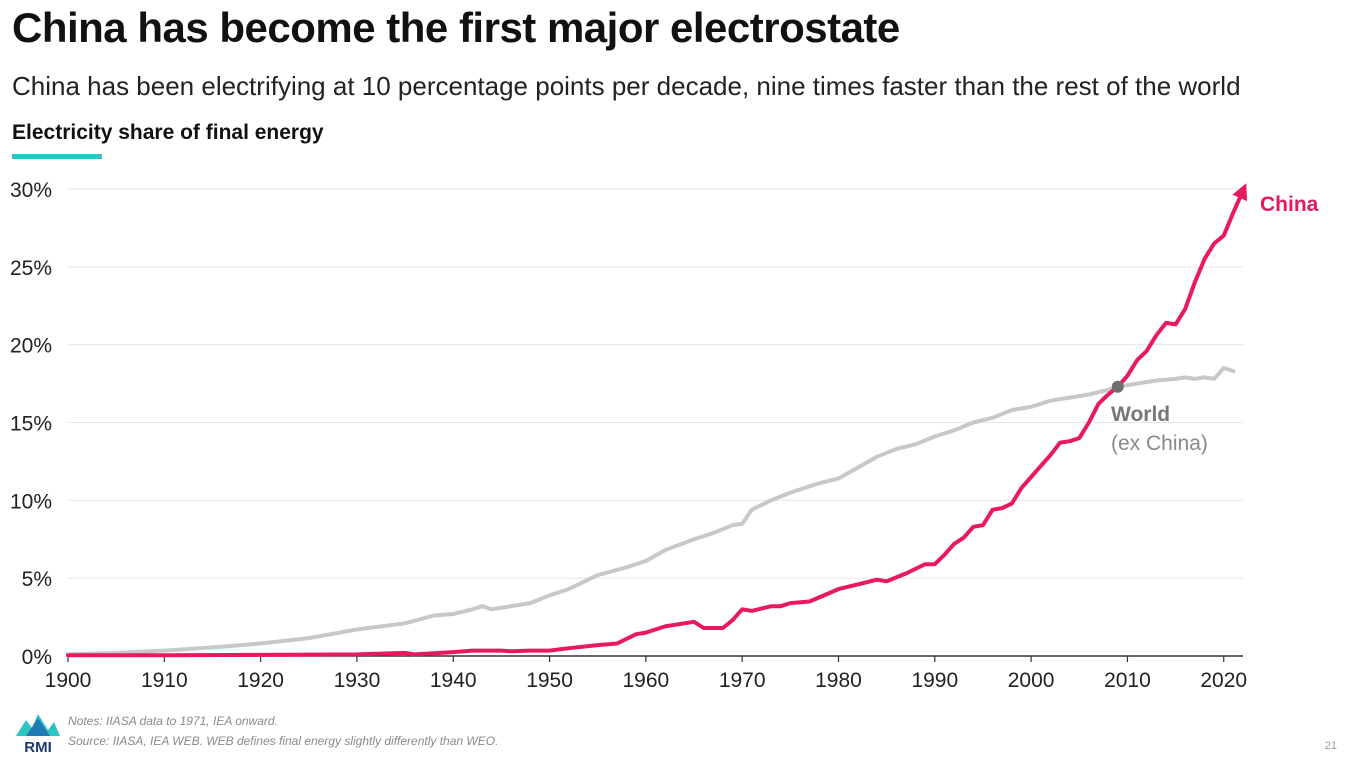 Image resolution: width=1351 pixels, height=762 pixels. What do you see at coordinates (31, 424) in the screenshot?
I see `y-tick-label: 15%` at bounding box center [31, 424].